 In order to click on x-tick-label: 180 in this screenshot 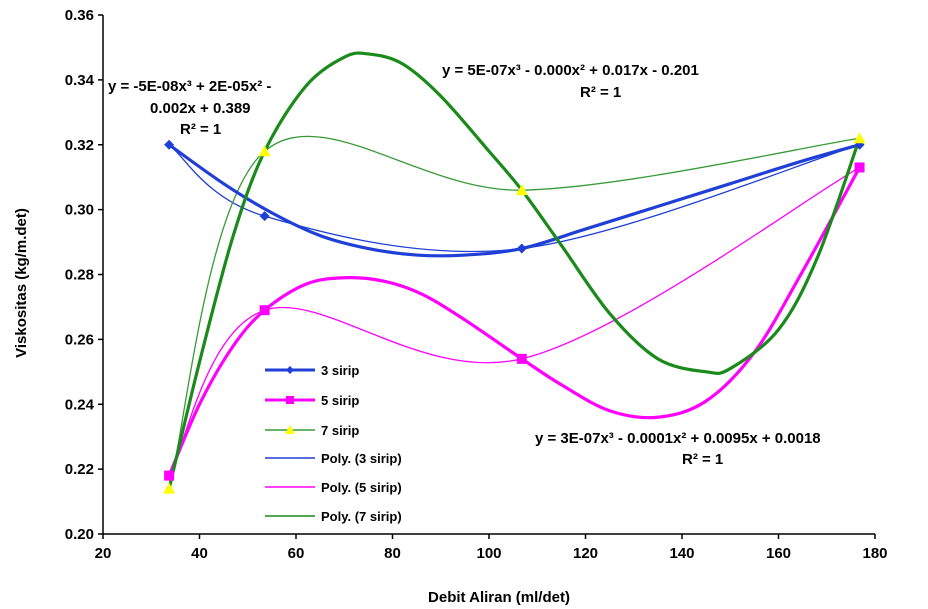, I will do `click(874, 553)`.